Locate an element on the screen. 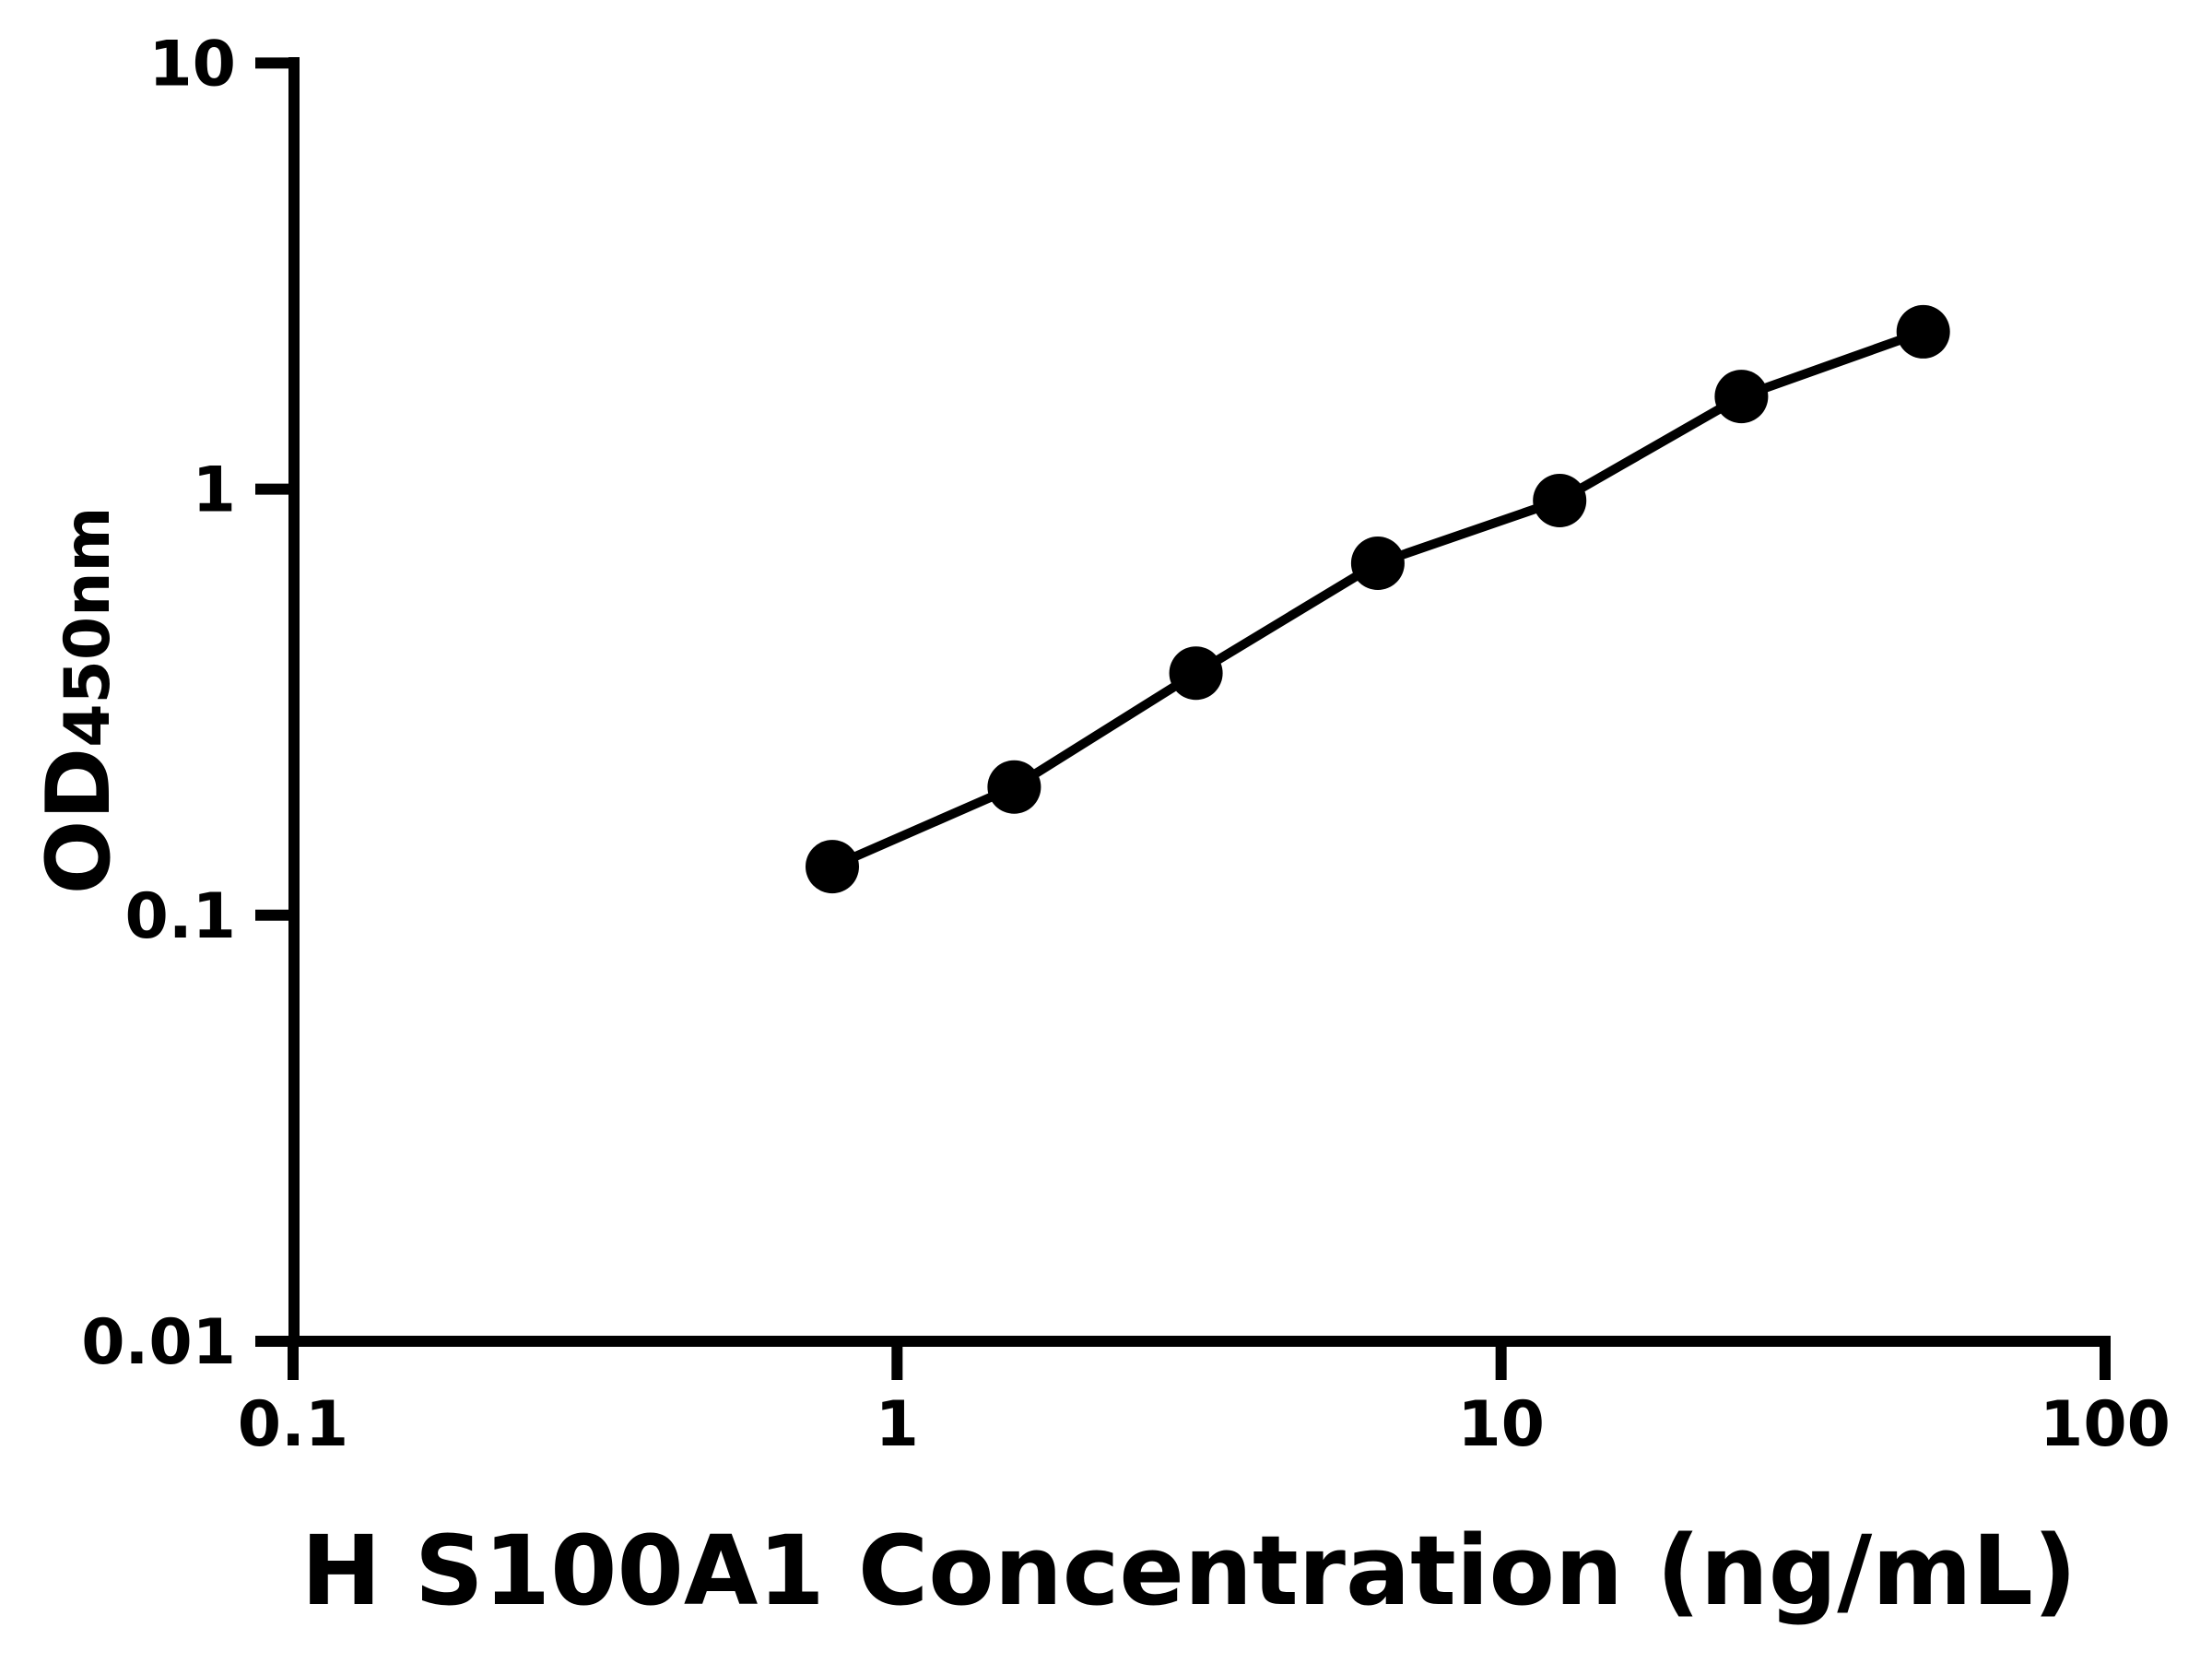 The image size is (2212, 1663). x-tick-label: 0.1 is located at coordinates (293, 1424).